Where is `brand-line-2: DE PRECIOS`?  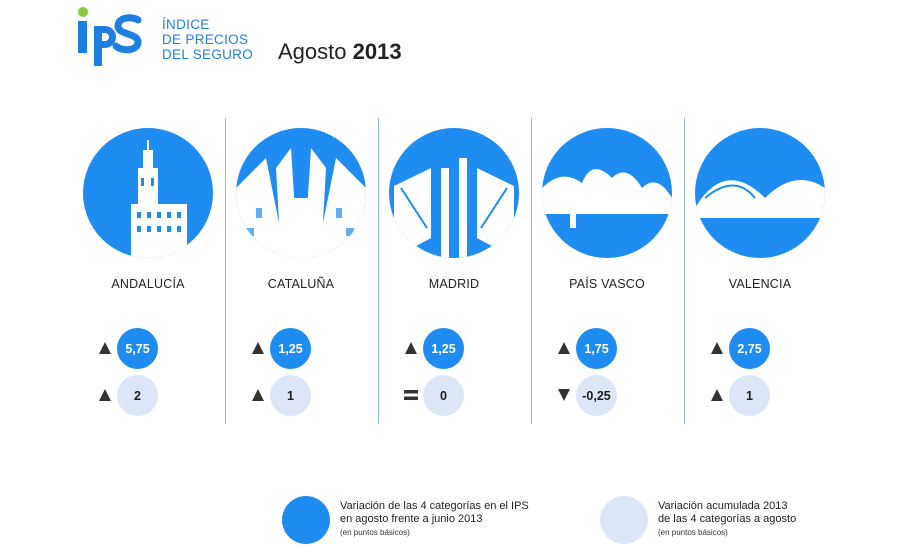
brand-line-2: DE PRECIOS is located at coordinates (205, 39).